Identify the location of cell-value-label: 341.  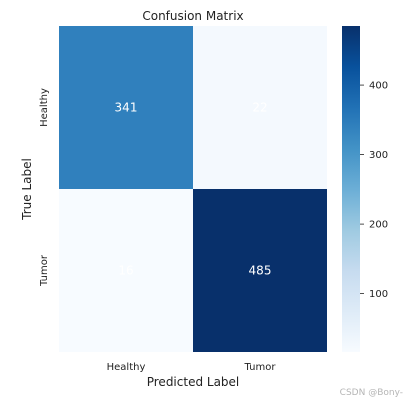
(126, 108).